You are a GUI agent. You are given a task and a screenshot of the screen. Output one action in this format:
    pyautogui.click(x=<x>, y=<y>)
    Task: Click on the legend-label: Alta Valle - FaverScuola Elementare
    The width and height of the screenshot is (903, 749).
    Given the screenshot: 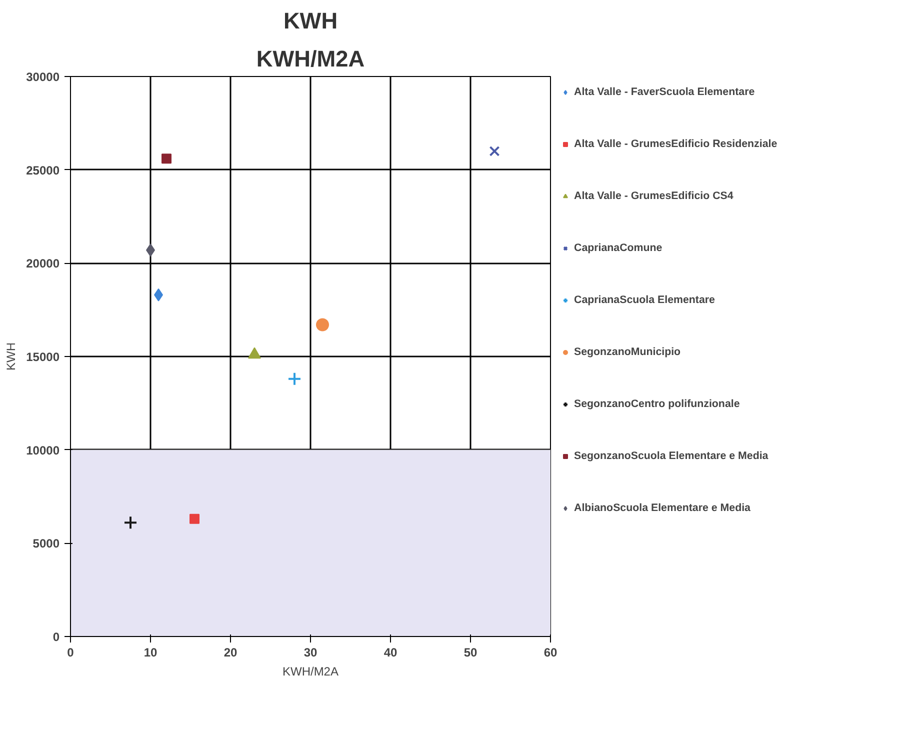 What is the action you would take?
    pyautogui.click(x=664, y=92)
    